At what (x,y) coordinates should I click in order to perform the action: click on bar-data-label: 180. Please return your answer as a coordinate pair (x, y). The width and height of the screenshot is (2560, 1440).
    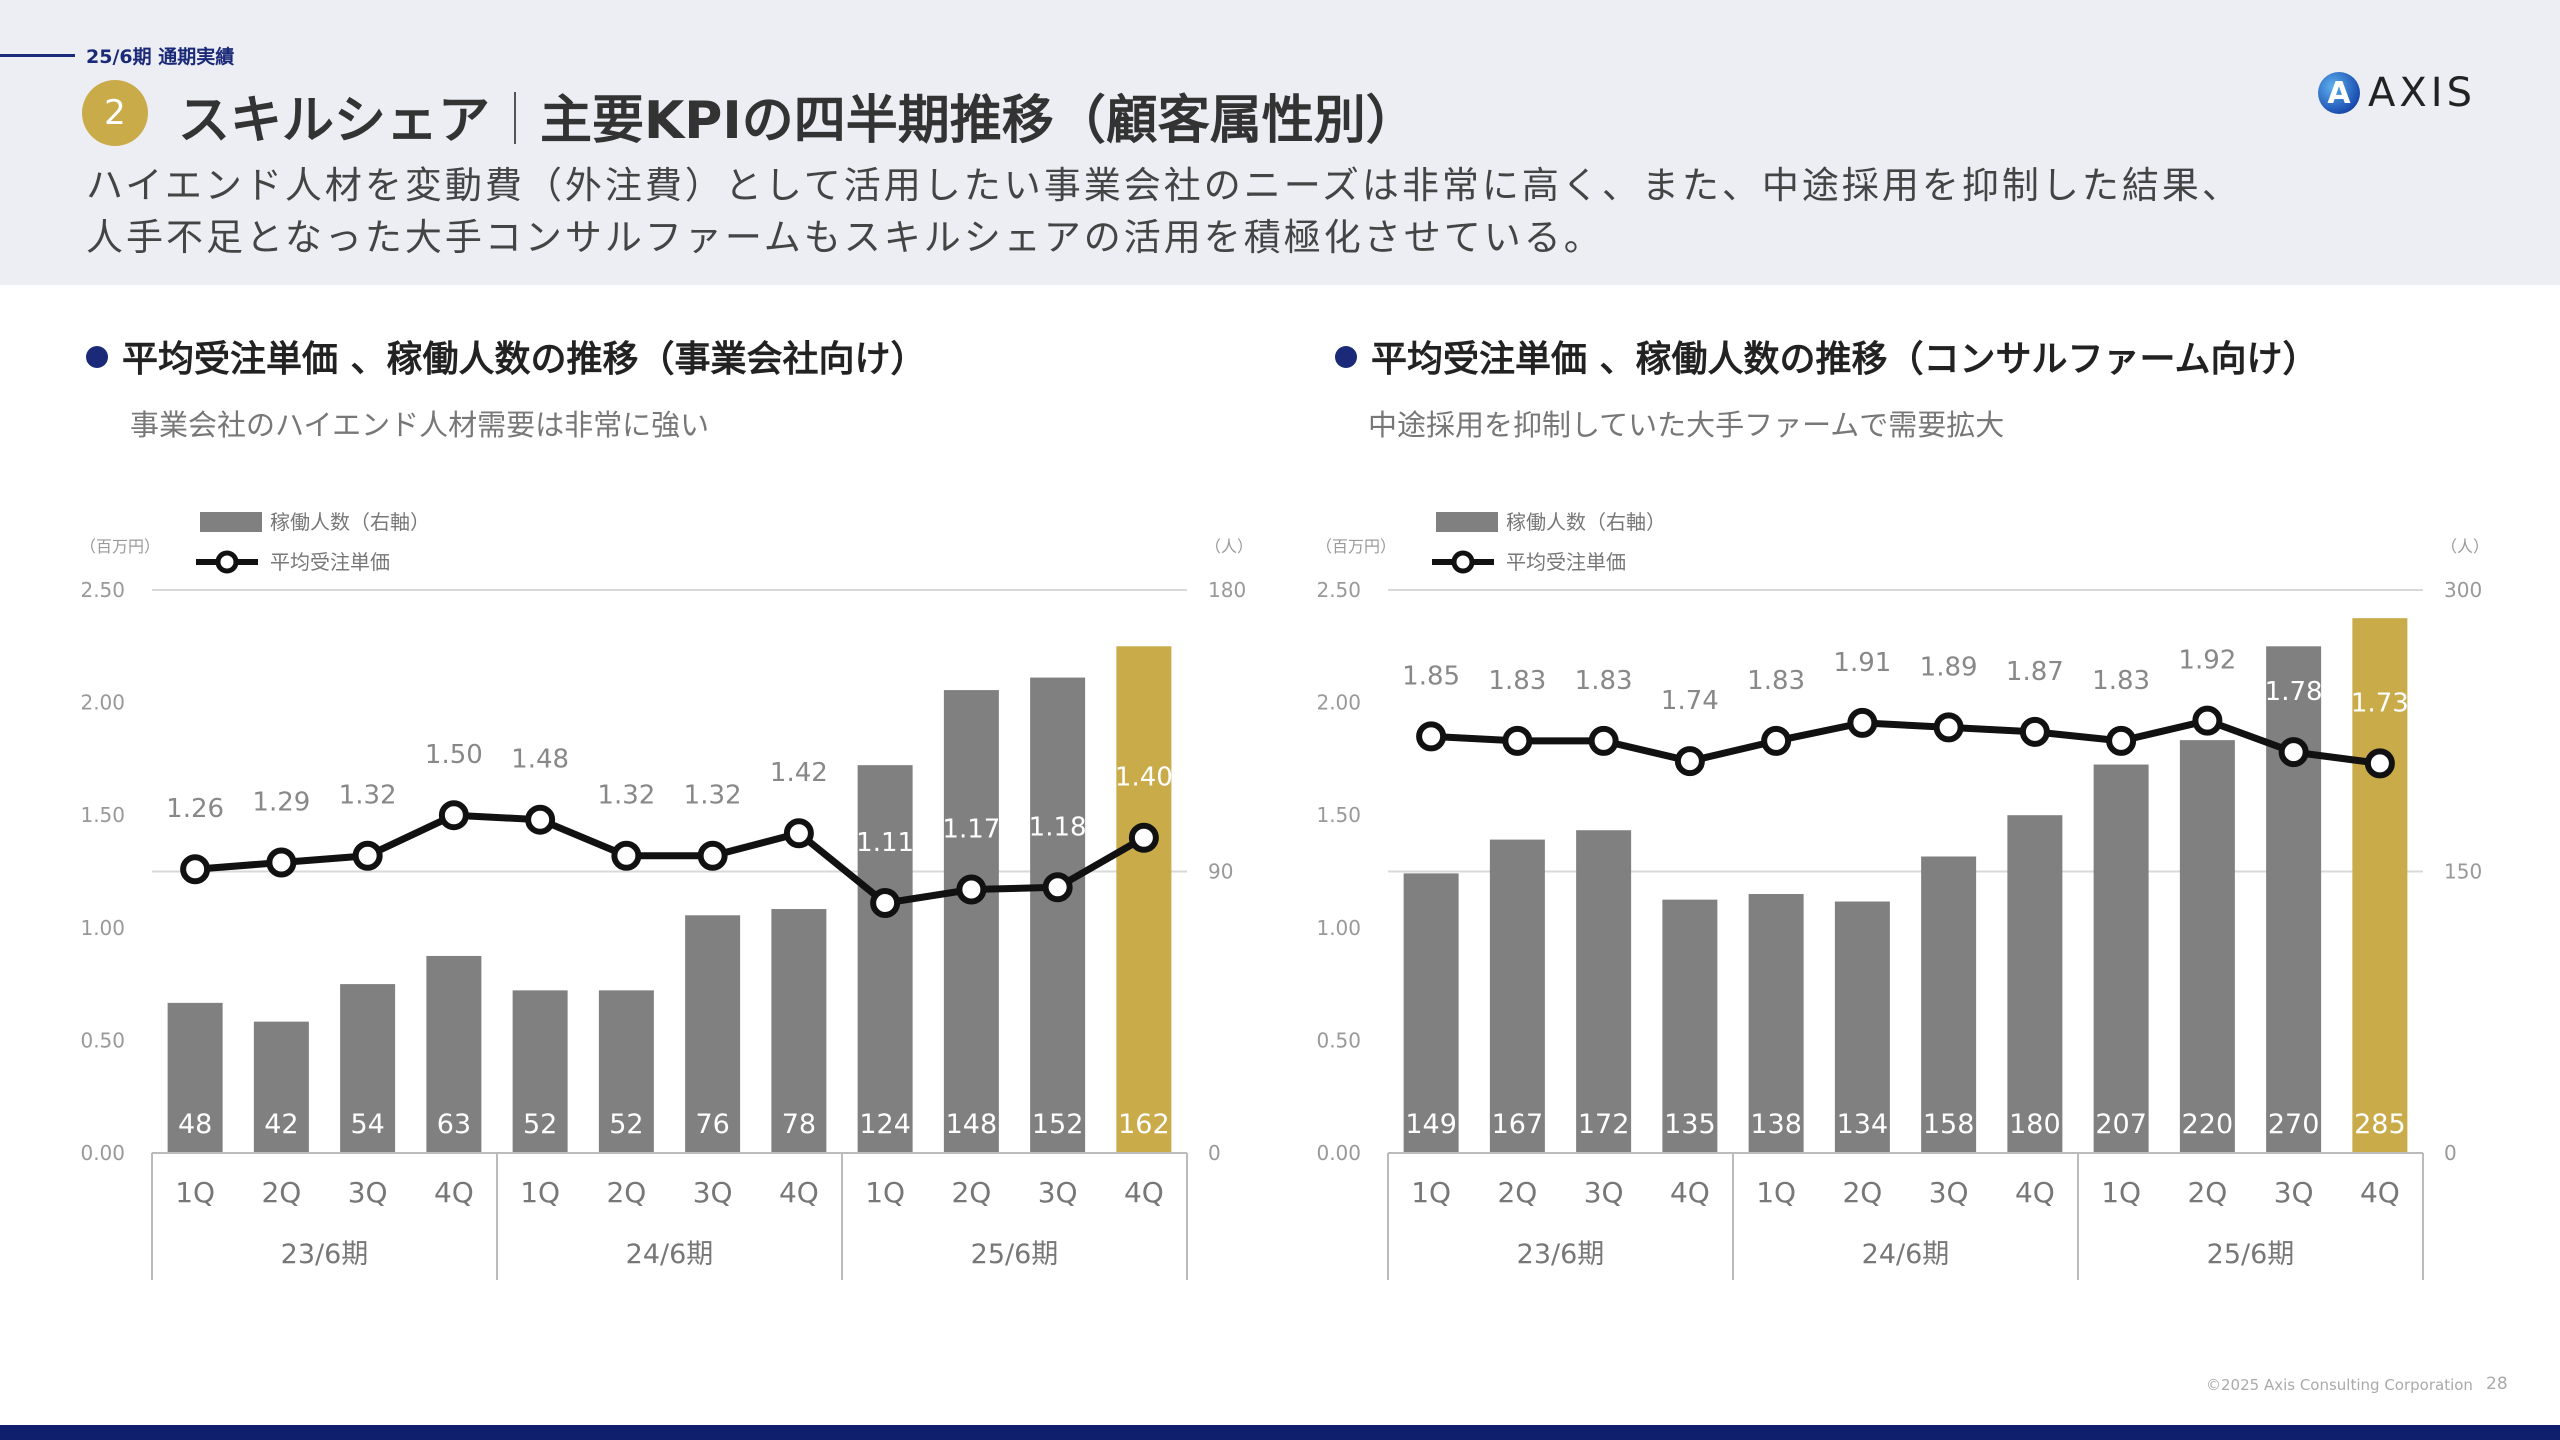
    Looking at the image, I should click on (2035, 1124).